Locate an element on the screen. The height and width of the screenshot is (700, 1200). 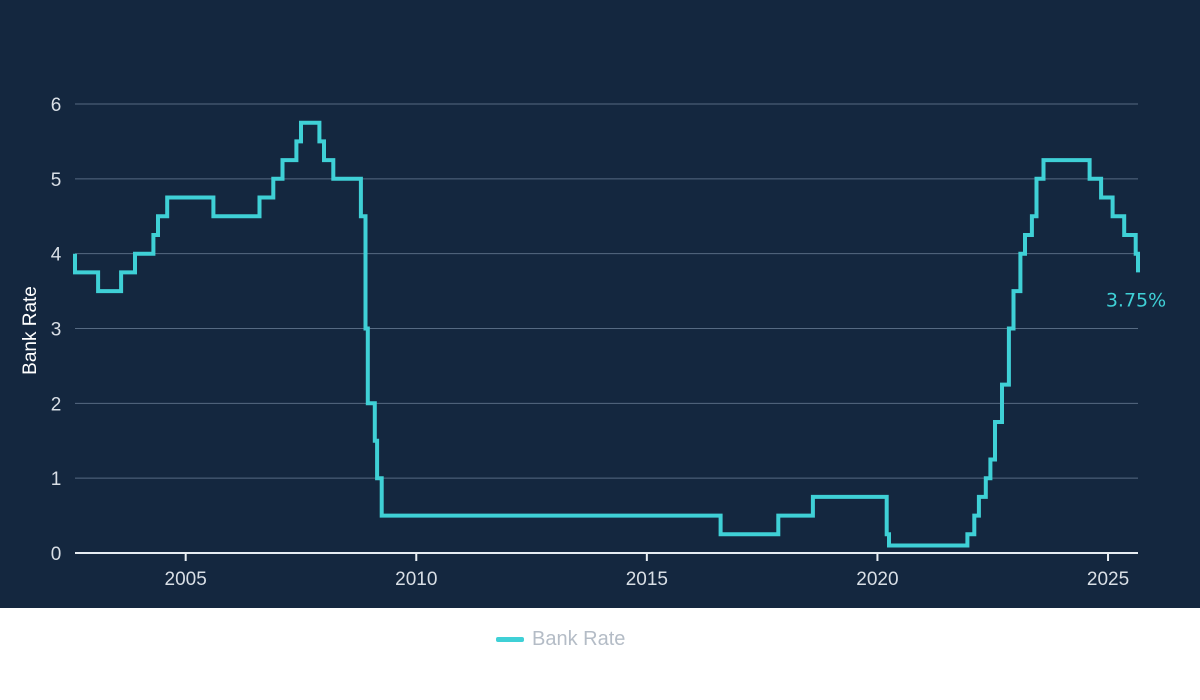
legend-swatch is located at coordinates (510, 639).